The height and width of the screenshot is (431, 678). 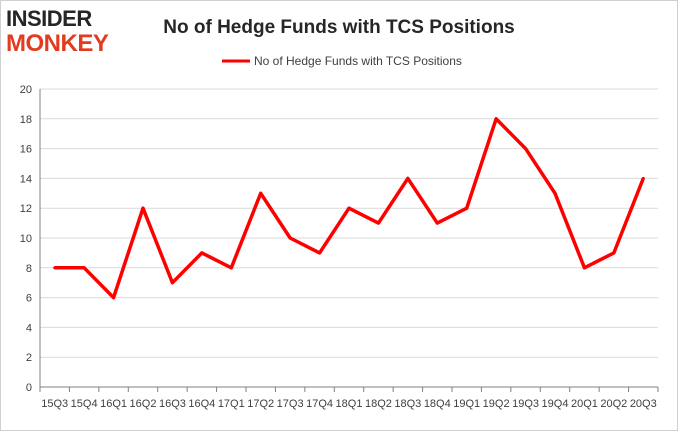 What do you see at coordinates (29, 269) in the screenshot?
I see `y-tick-label: 8` at bounding box center [29, 269].